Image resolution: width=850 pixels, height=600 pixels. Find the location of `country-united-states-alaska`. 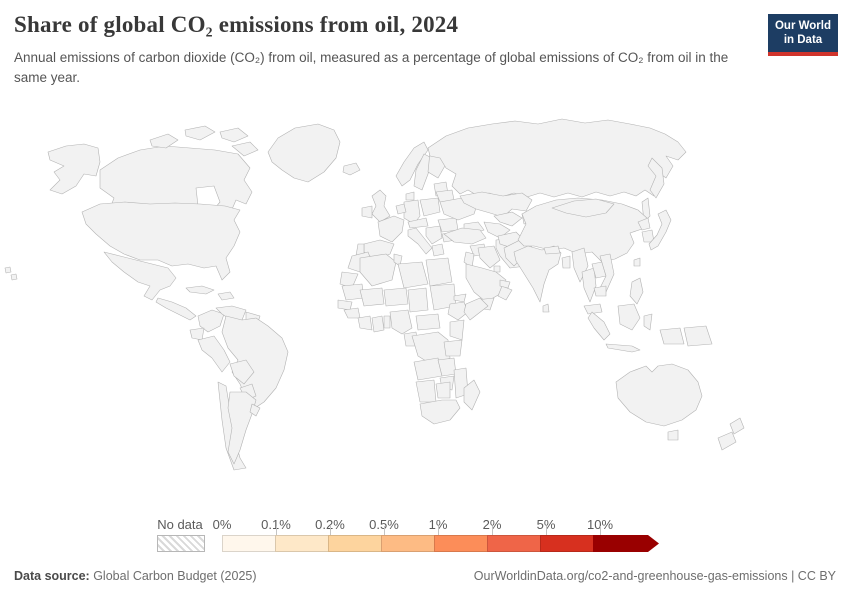

country-united-states-alaska is located at coordinates (74, 169).